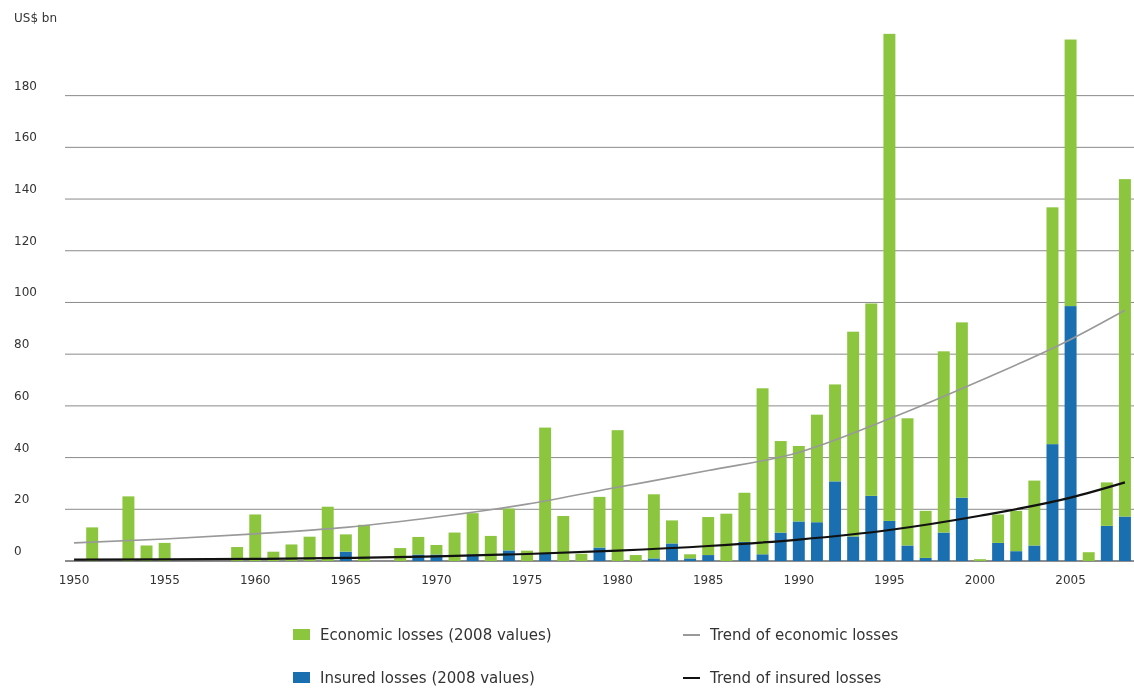 The height and width of the screenshot is (693, 1134). I want to click on y-tick-label: 160, so click(25, 137).